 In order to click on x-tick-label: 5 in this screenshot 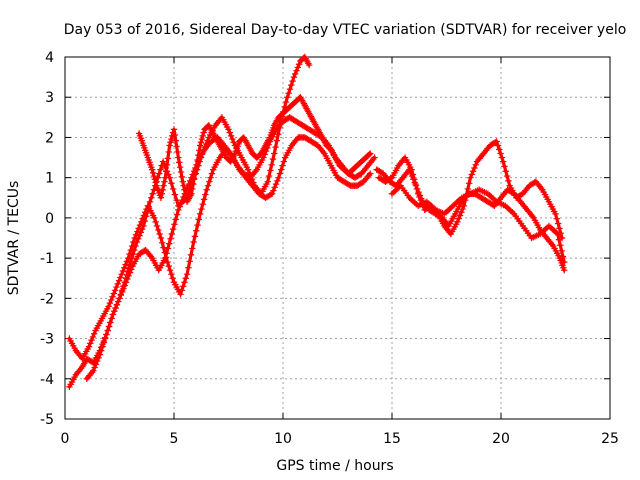, I will do `click(174, 439)`.